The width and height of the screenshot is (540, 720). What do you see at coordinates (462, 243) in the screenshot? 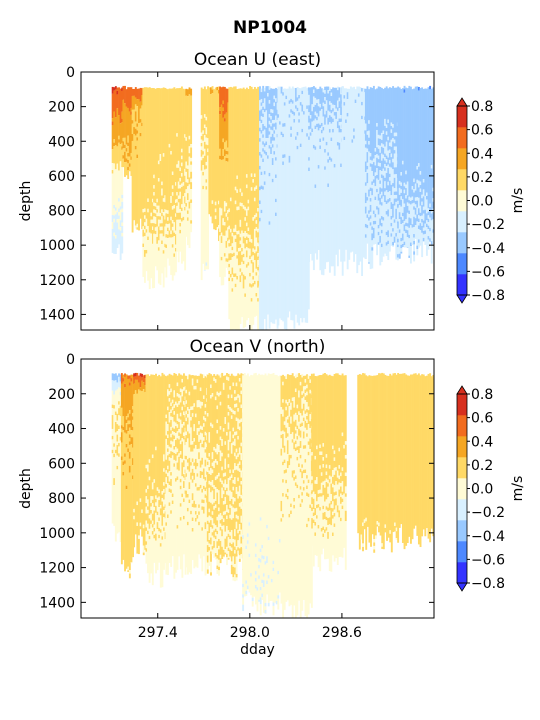
I see `colorbar-segment` at bounding box center [462, 243].